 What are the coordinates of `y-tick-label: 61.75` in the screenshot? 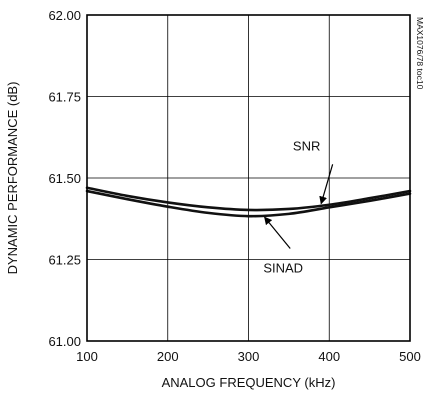 It's located at (64, 97).